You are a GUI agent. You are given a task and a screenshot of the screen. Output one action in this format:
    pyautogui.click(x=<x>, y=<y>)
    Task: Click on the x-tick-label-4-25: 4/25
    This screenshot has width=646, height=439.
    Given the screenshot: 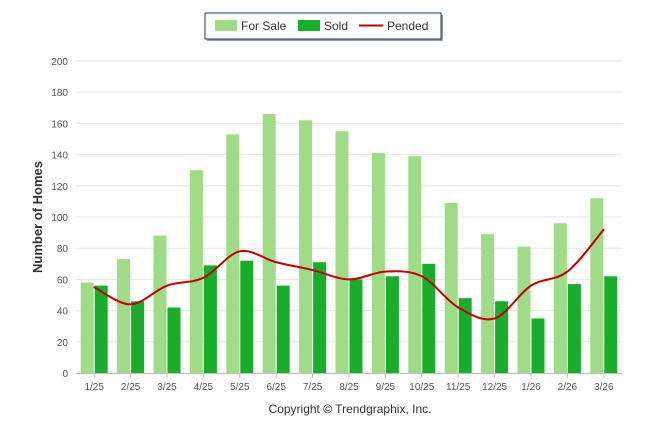 What is the action you would take?
    pyautogui.click(x=204, y=387)
    